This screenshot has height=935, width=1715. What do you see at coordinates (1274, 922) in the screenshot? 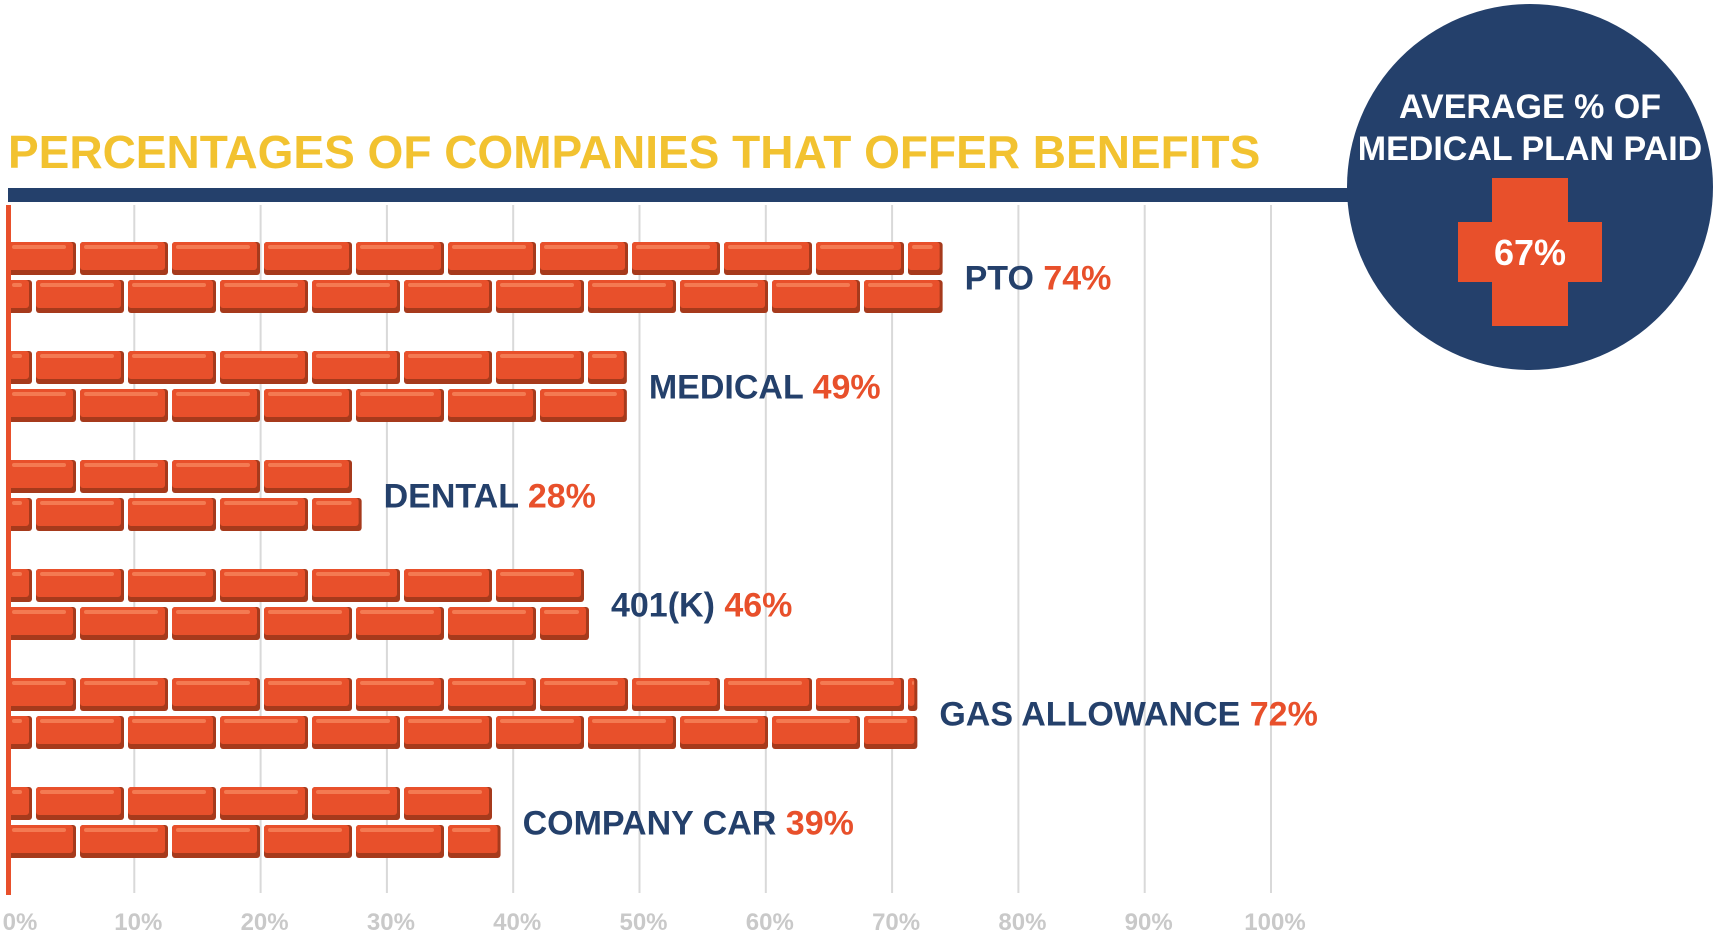
I see `x-tick-label: 100%` at bounding box center [1274, 922].